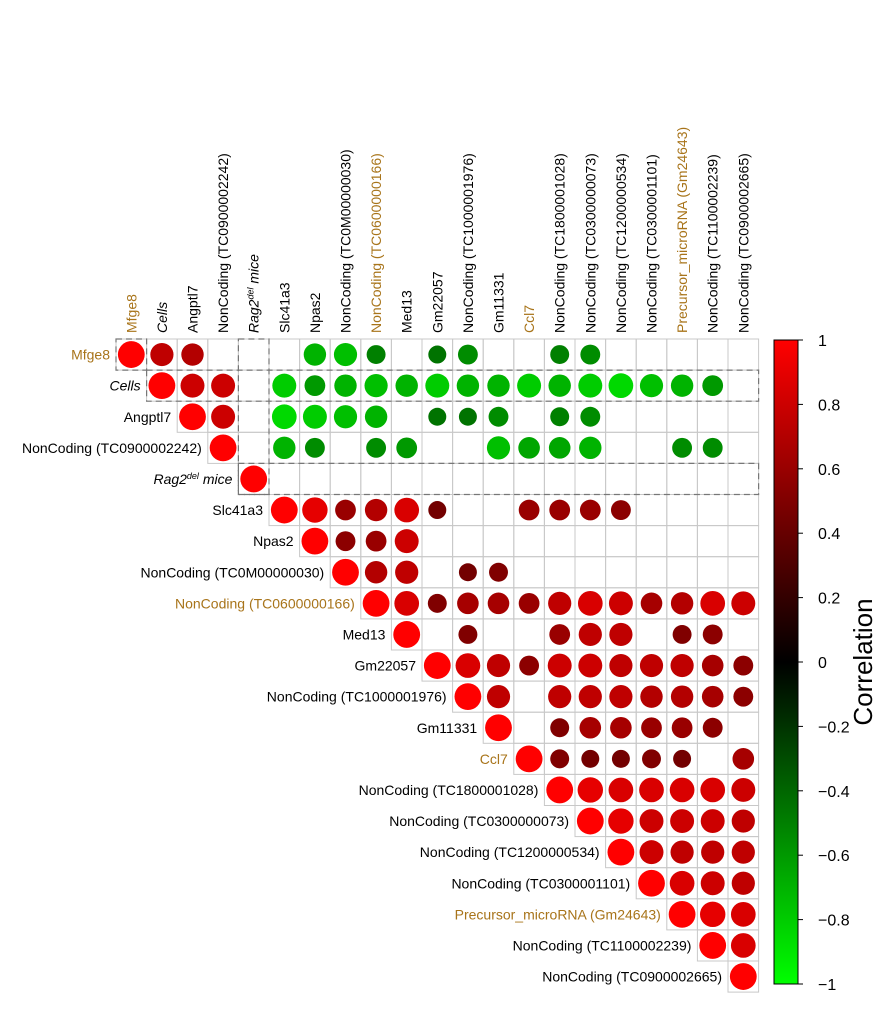 This screenshot has width=876, height=1012. I want to click on row-label-npas2: Npas2, so click(273, 541).